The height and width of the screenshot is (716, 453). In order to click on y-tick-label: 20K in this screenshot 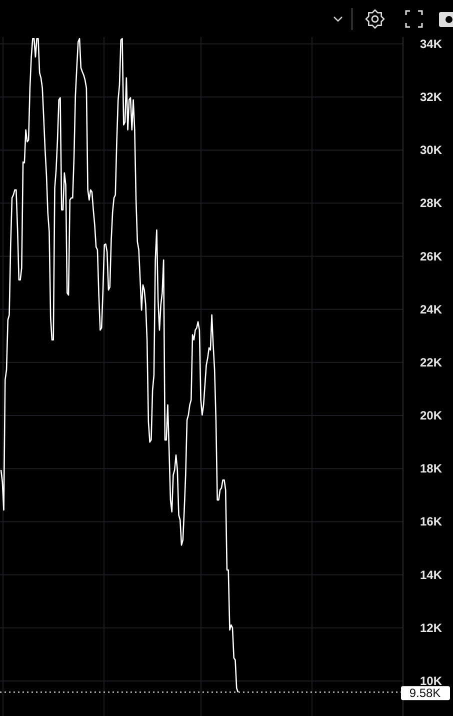, I will do `click(431, 415)`.